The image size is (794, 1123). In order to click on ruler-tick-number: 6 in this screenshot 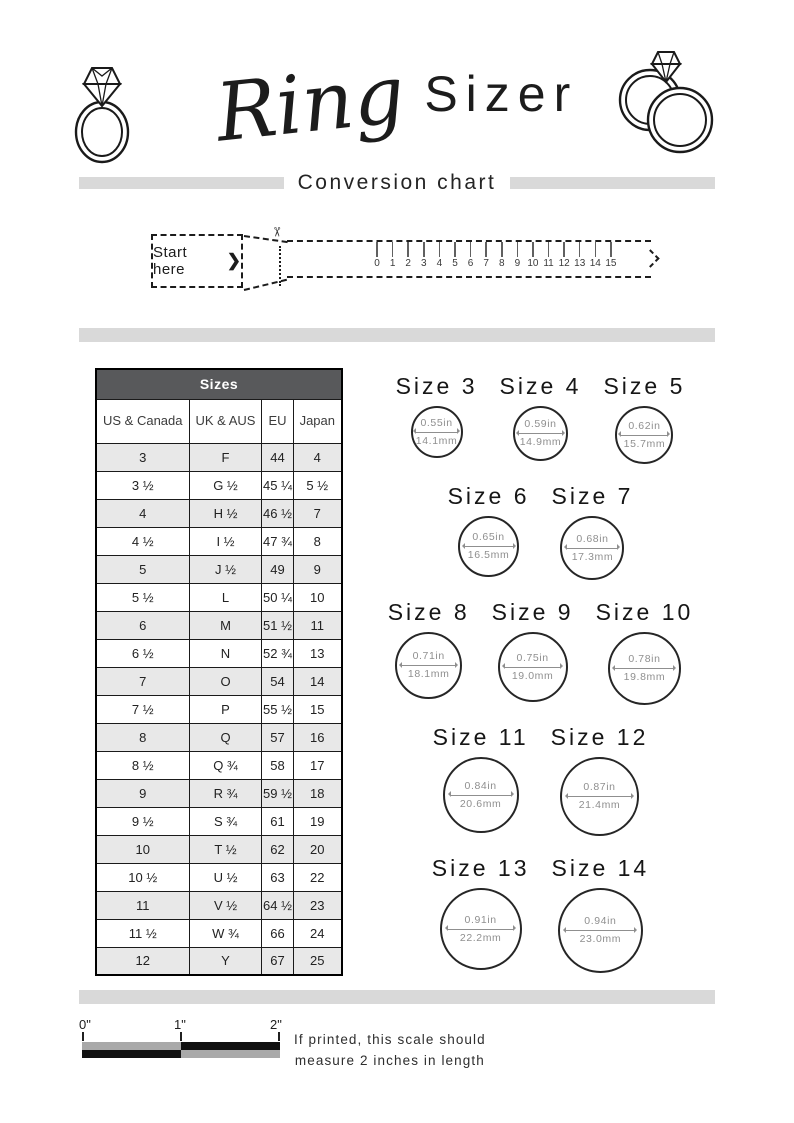, I will do `click(470, 263)`.